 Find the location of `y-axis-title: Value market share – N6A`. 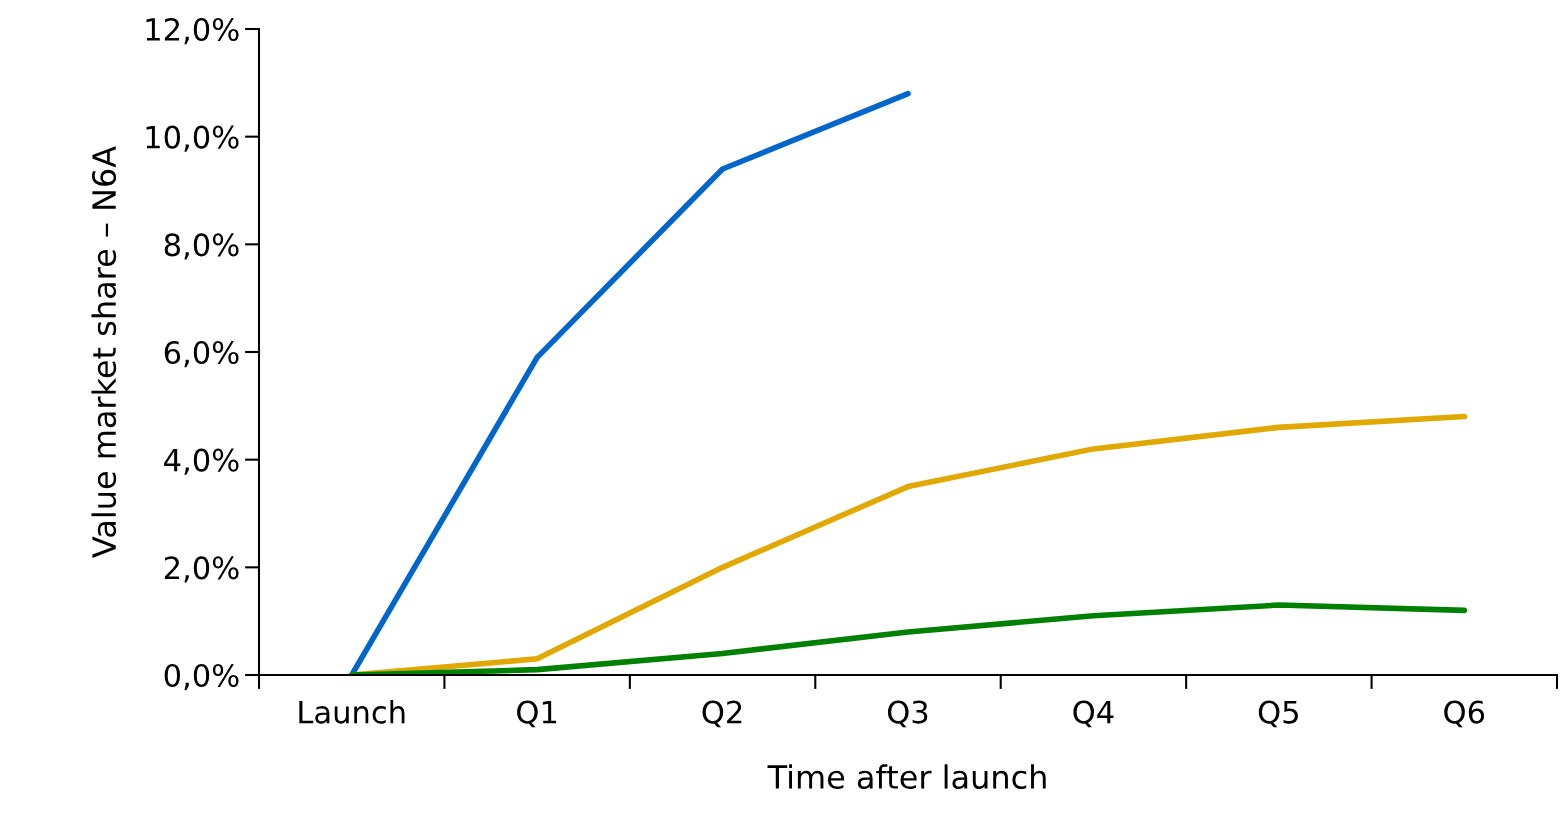

y-axis-title: Value market share – N6A is located at coordinates (104, 352).